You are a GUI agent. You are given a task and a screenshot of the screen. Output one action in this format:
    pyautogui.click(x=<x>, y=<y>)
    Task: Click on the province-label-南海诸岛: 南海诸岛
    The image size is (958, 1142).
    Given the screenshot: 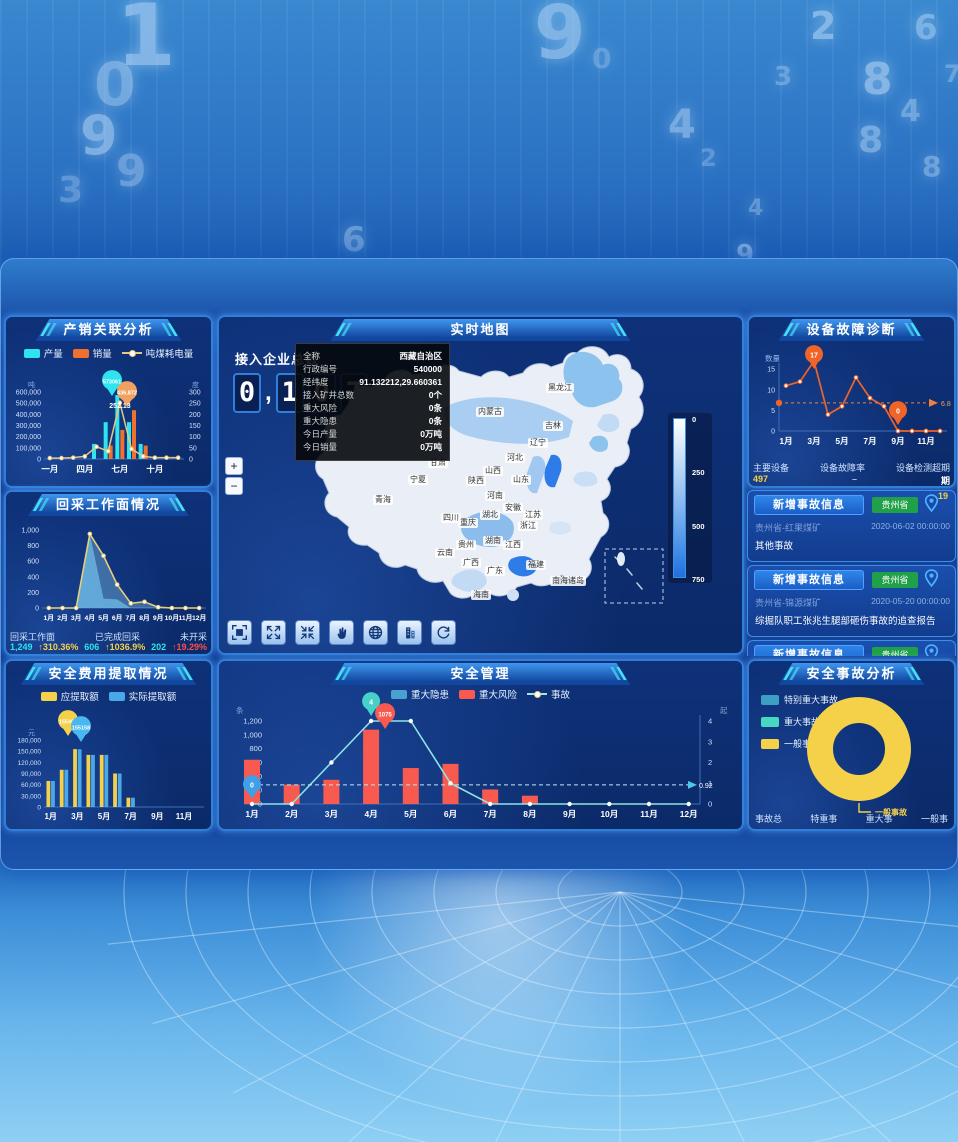 What is the action you would take?
    pyautogui.click(x=568, y=581)
    